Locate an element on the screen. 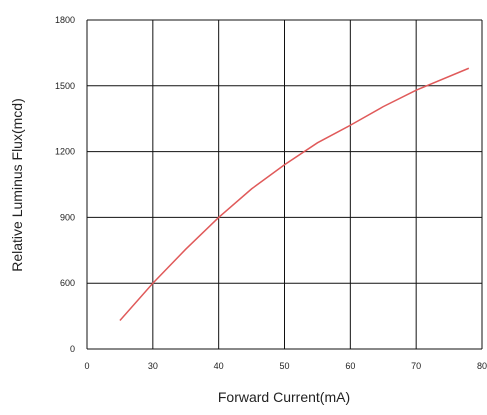  y-tick-label: 1200 is located at coordinates (65, 152).